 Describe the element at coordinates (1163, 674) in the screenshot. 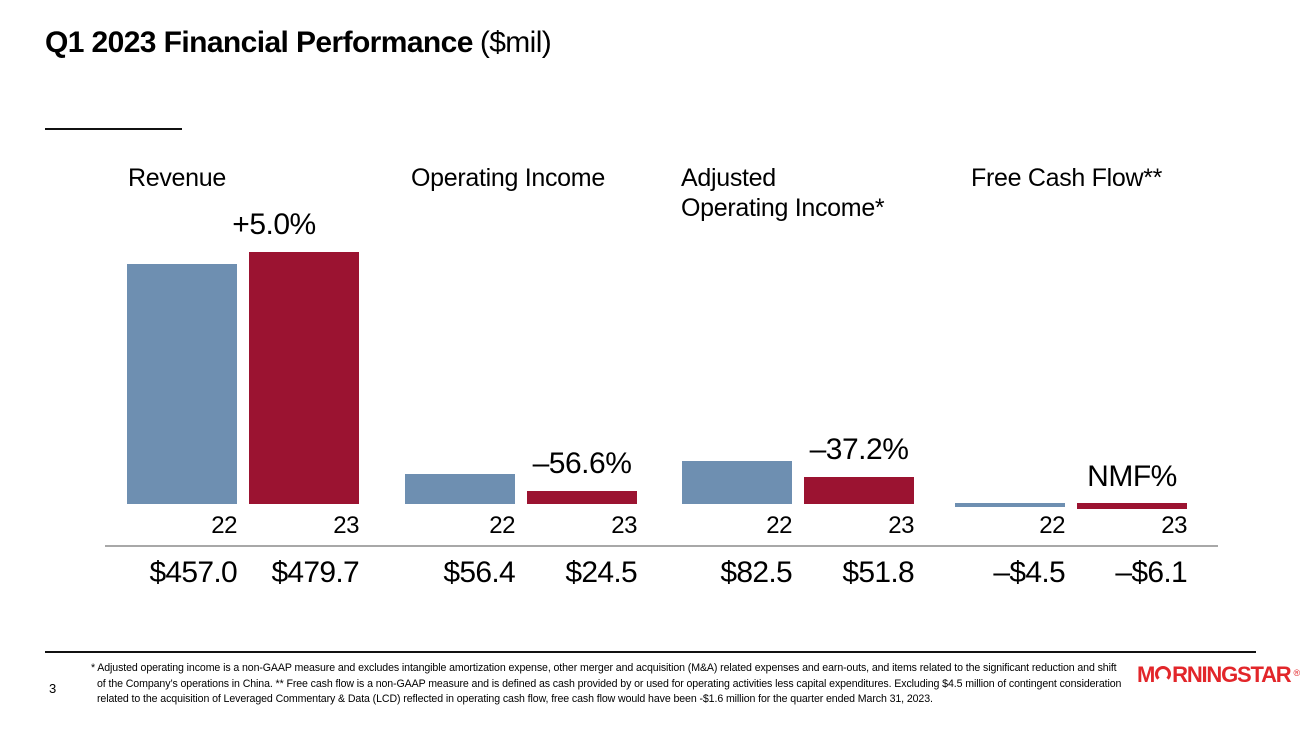

I see `logo-o-arc-icon` at that location.